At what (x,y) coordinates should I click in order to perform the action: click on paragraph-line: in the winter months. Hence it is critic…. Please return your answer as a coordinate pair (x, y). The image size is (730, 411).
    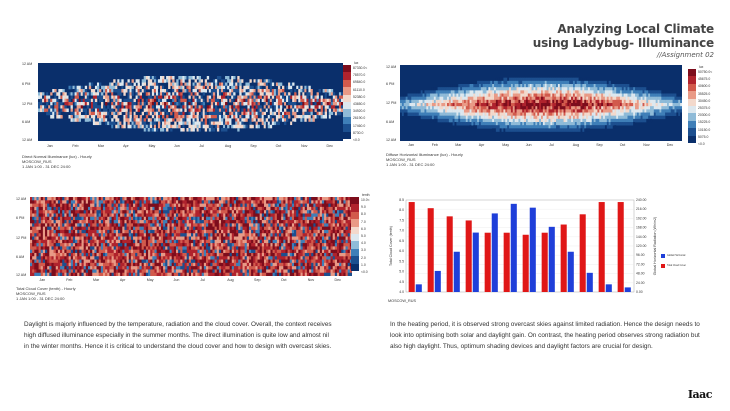
    Looking at the image, I should click on (178, 346).